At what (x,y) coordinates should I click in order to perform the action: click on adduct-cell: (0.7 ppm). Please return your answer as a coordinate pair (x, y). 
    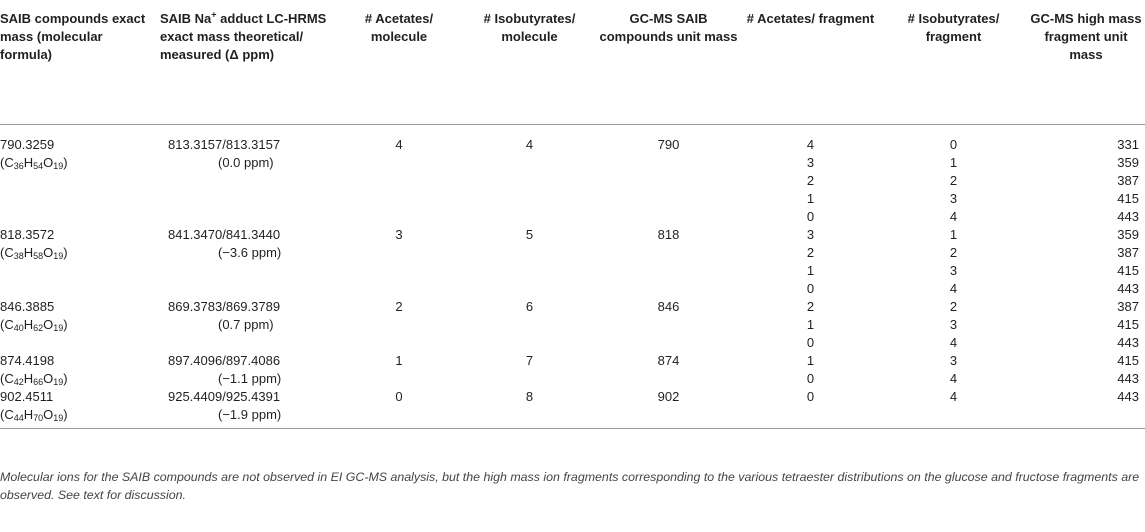
    Looking at the image, I should click on (247, 325).